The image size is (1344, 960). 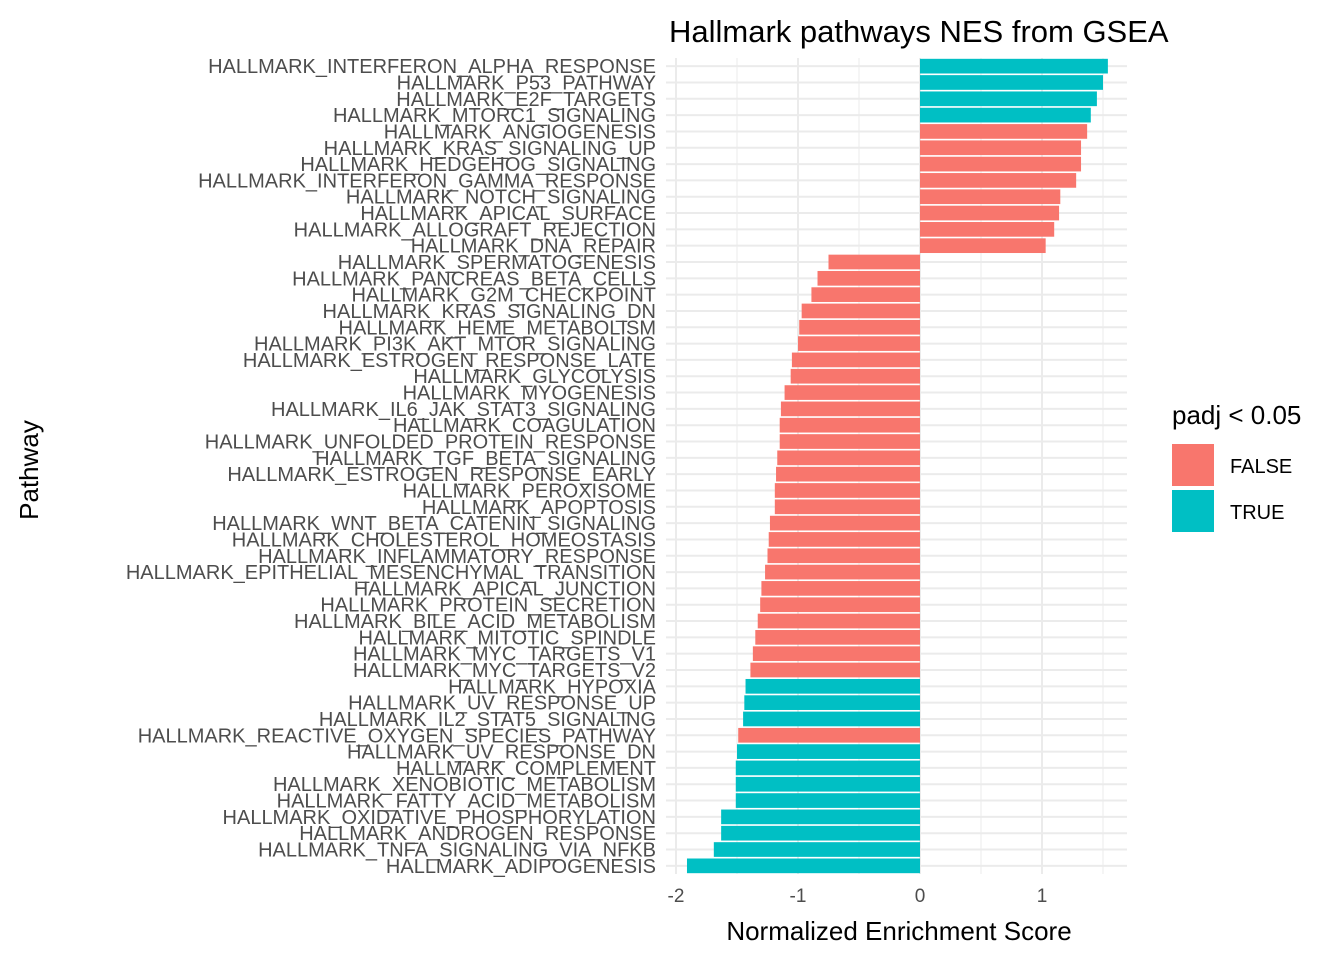 I want to click on y-tick-label: HALLMARK_G2M_CHECKPOINT, so click(x=503, y=296).